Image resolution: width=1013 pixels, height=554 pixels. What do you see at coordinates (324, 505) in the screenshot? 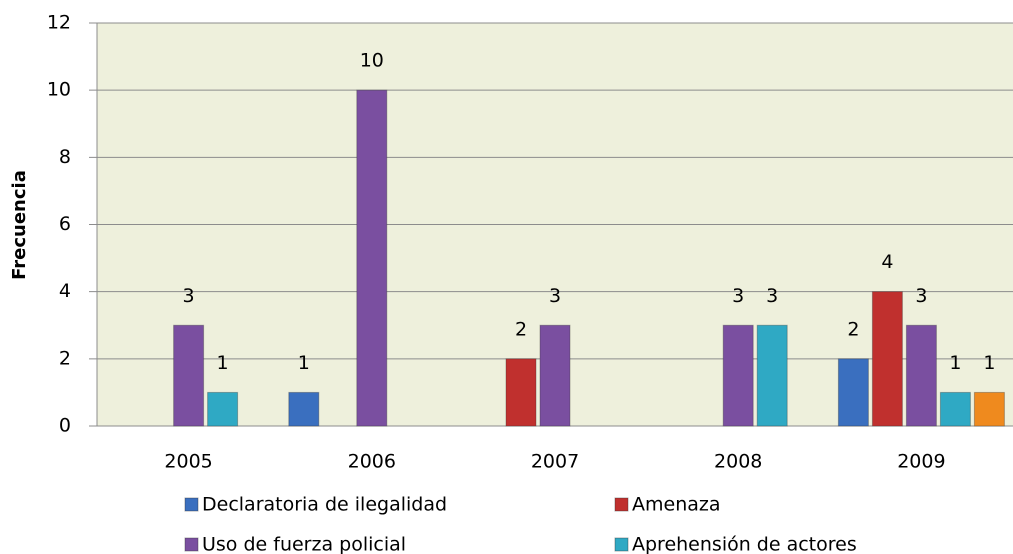
I see `legend-label: Declaratoria de ilegalidad` at bounding box center [324, 505].